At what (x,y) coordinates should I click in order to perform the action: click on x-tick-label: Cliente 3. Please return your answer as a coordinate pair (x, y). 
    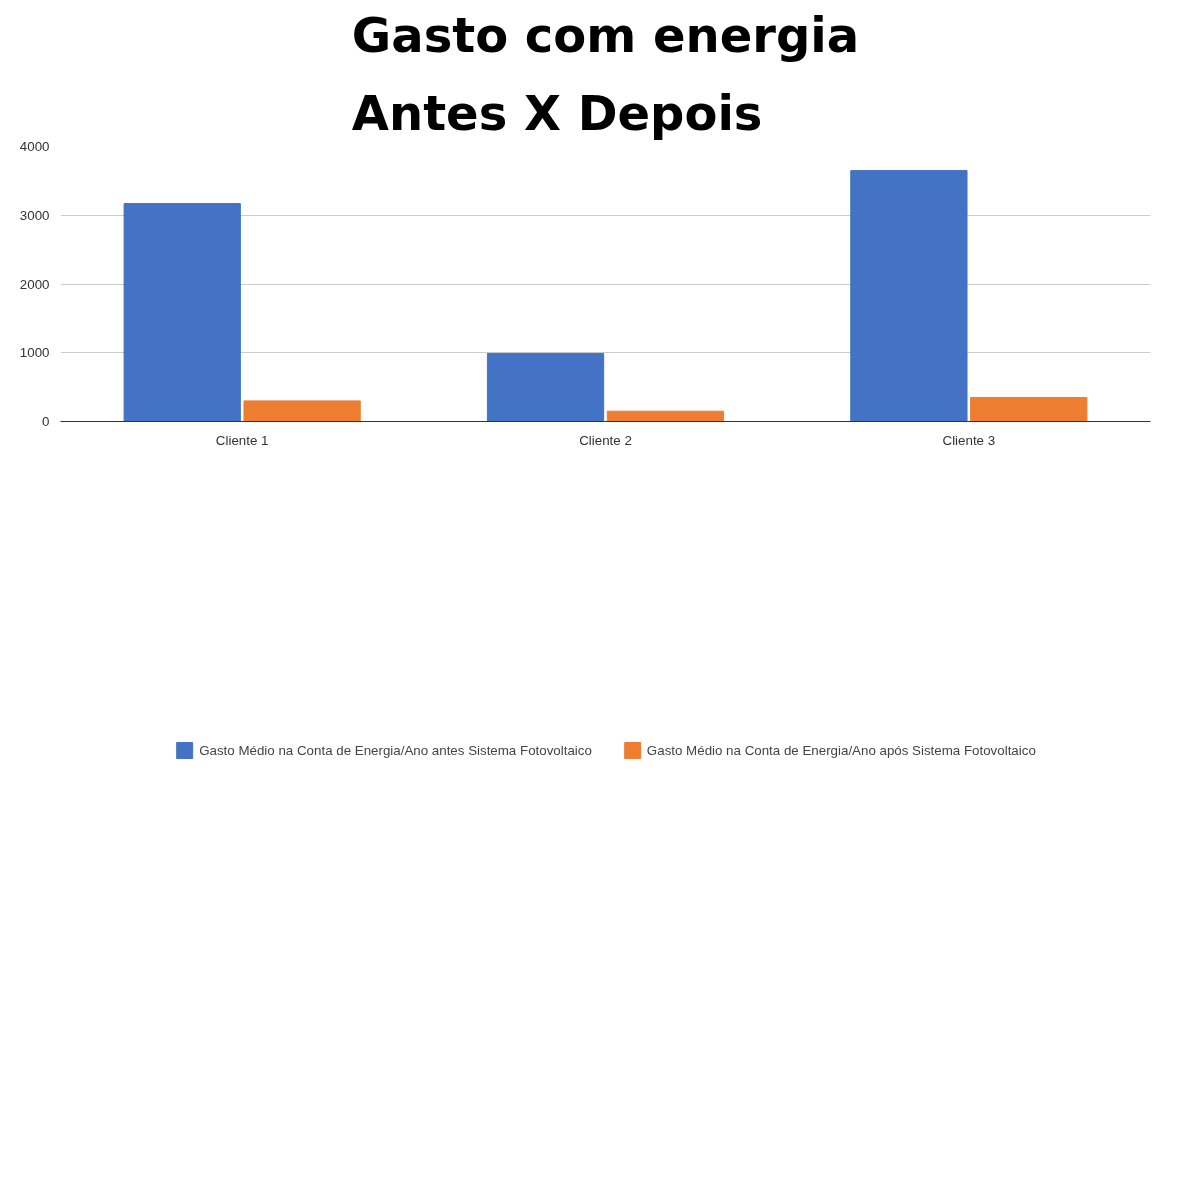
    Looking at the image, I should click on (969, 440).